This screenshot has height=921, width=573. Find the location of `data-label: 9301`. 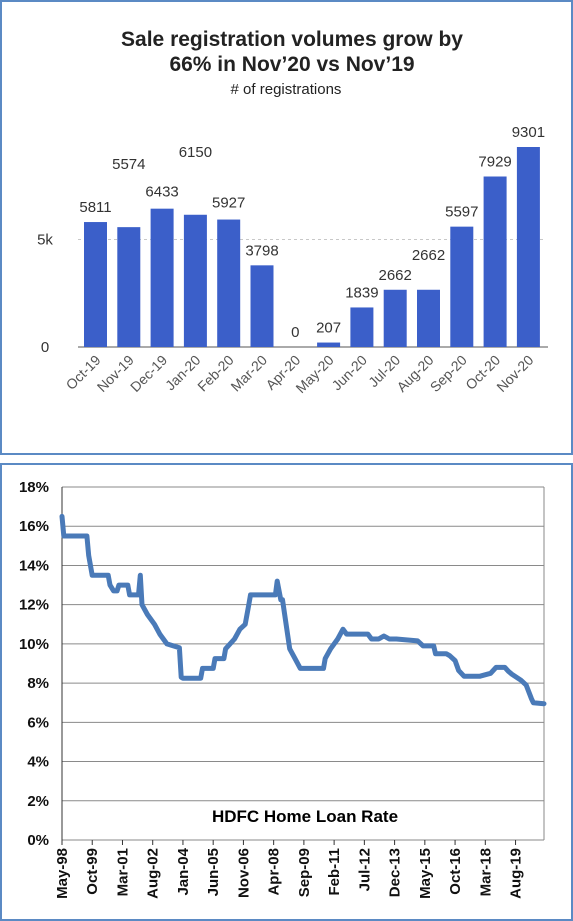

data-label: 9301 is located at coordinates (528, 132).